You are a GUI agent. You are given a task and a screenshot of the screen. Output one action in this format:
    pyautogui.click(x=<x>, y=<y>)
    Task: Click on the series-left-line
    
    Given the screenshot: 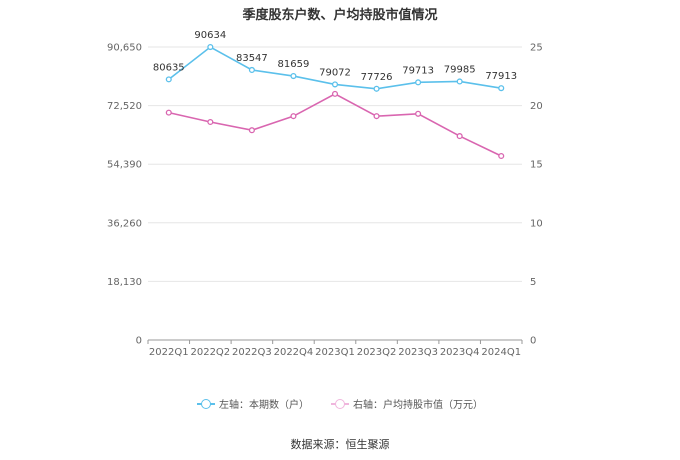 What is the action you would take?
    pyautogui.click(x=335, y=68)
    